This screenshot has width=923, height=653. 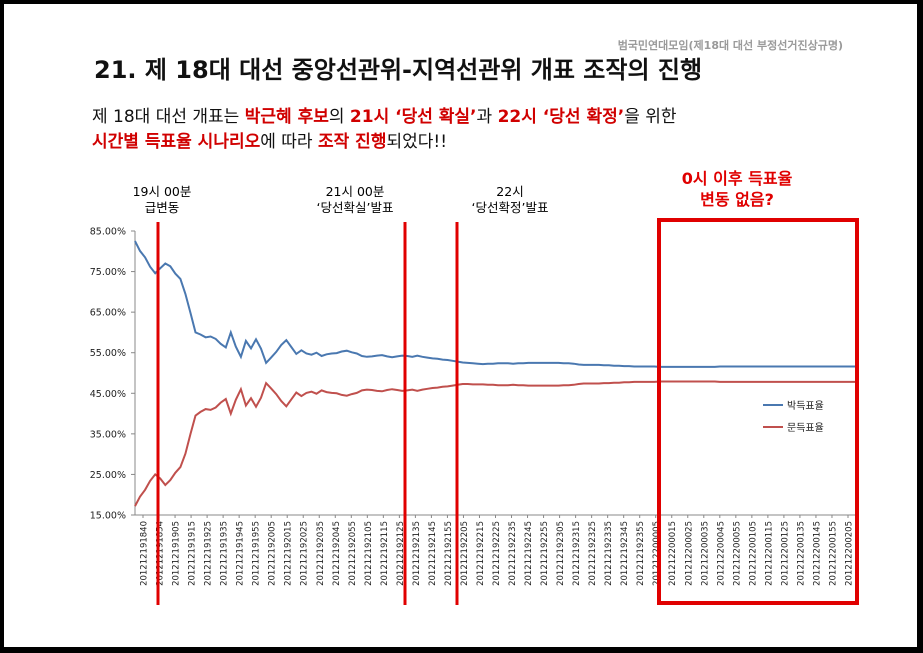 What do you see at coordinates (177, 553) in the screenshot?
I see `x-tick-label: 201212191905` at bounding box center [177, 553].